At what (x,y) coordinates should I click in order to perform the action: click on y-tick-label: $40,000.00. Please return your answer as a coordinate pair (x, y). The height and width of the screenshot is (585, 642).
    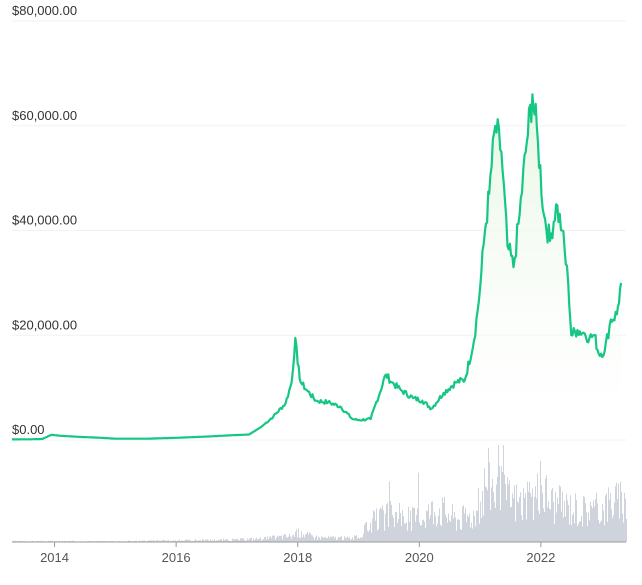
    Looking at the image, I should click on (44, 220).